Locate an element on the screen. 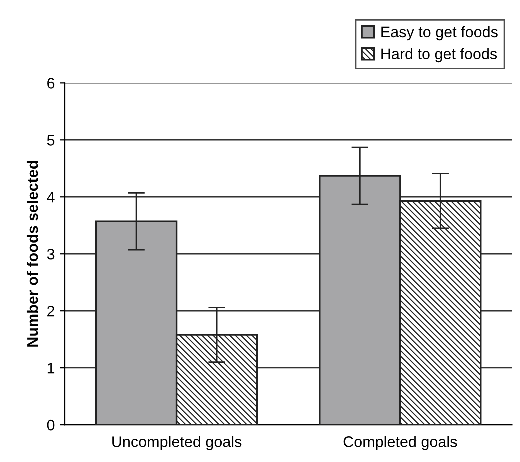 The image size is (520, 462). y-tick-label: 5 is located at coordinates (51, 140).